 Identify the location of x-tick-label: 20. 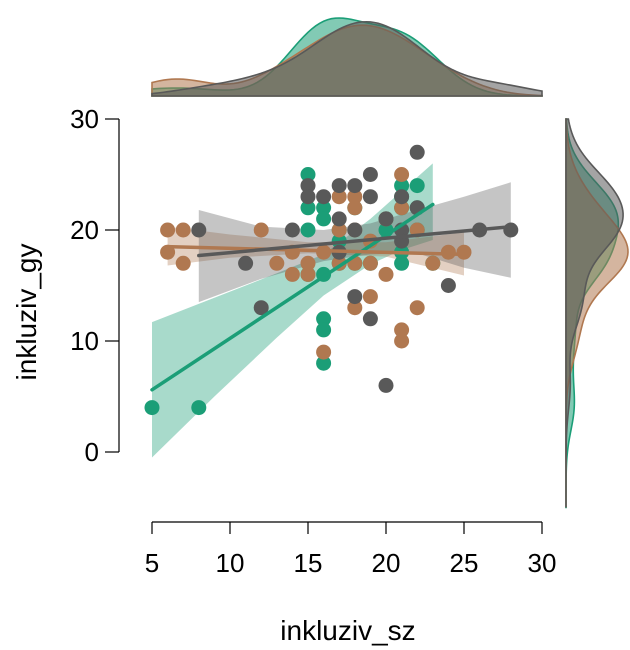
(386, 563).